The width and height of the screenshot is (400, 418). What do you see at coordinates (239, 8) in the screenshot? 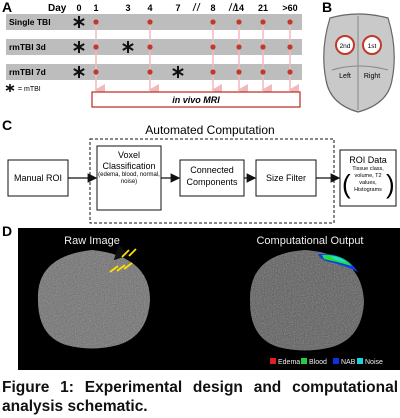
I see `day-number: 14` at bounding box center [239, 8].